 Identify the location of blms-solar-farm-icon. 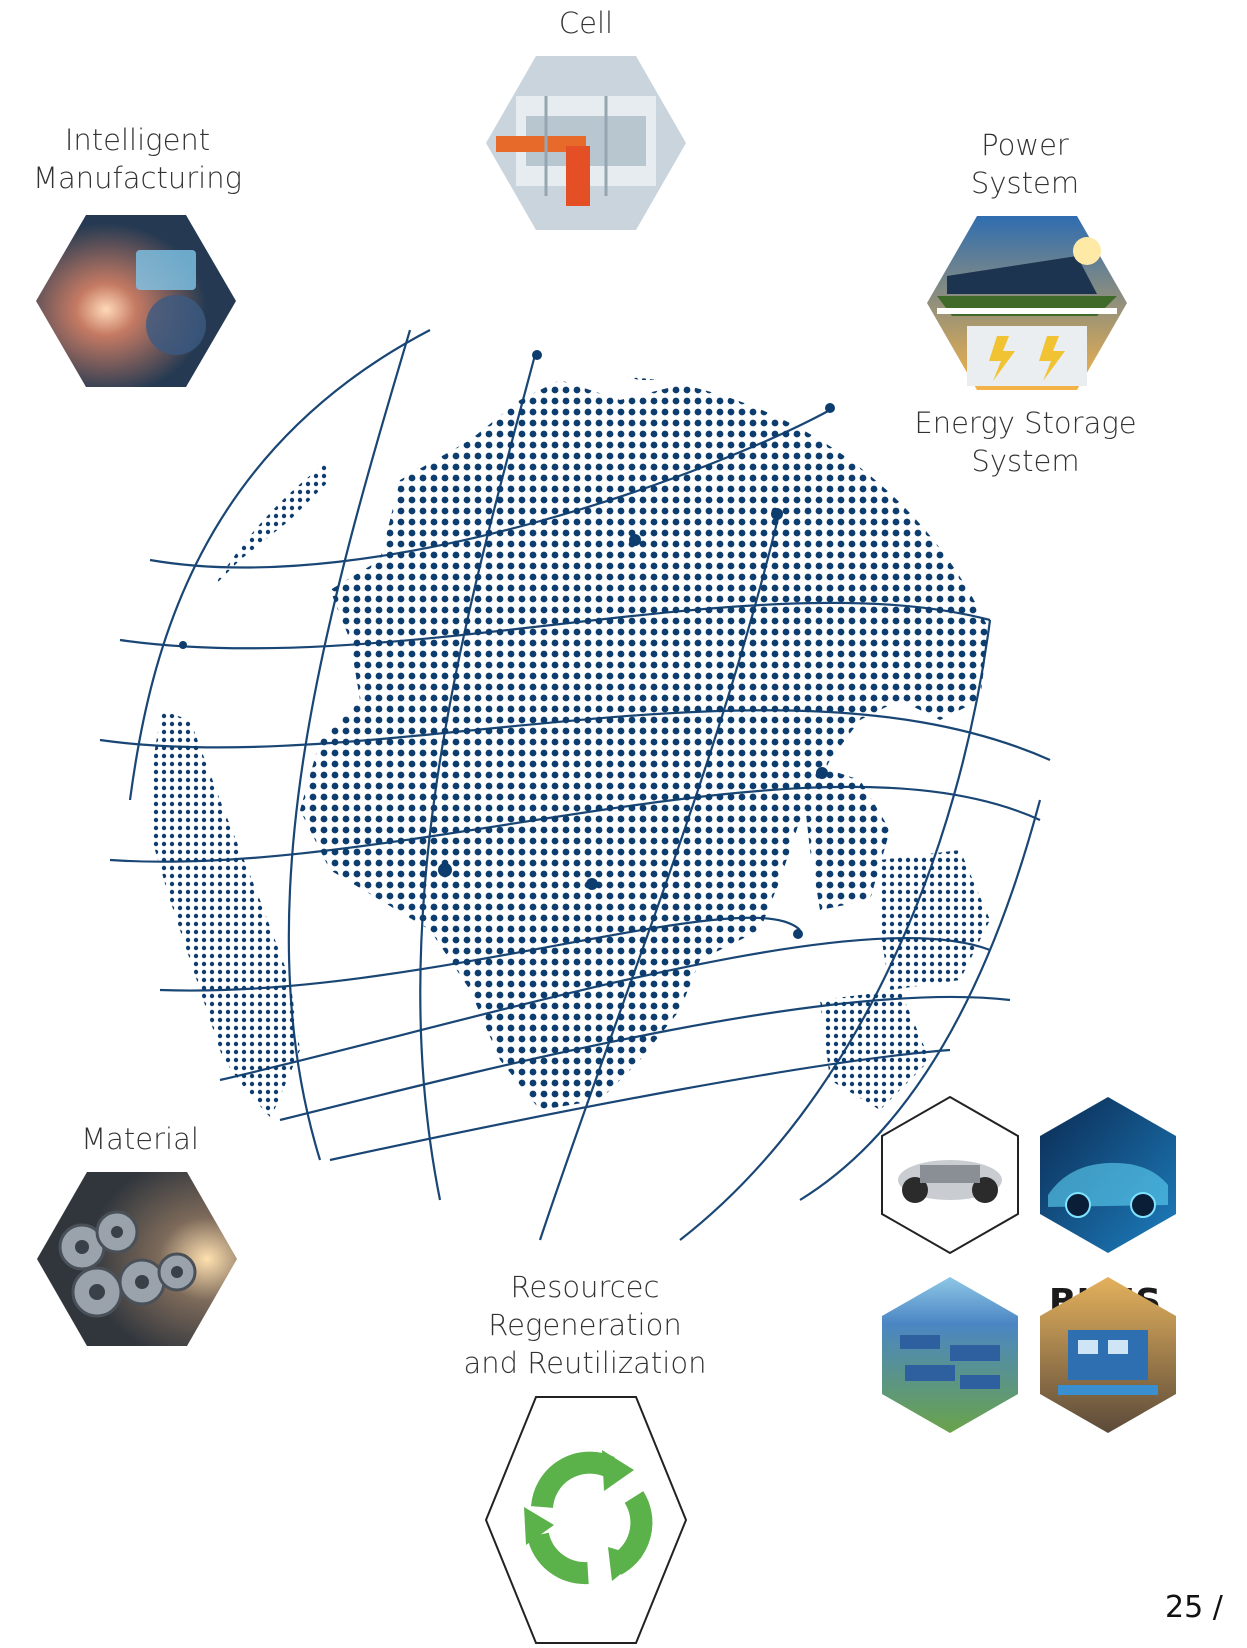
(950, 1355).